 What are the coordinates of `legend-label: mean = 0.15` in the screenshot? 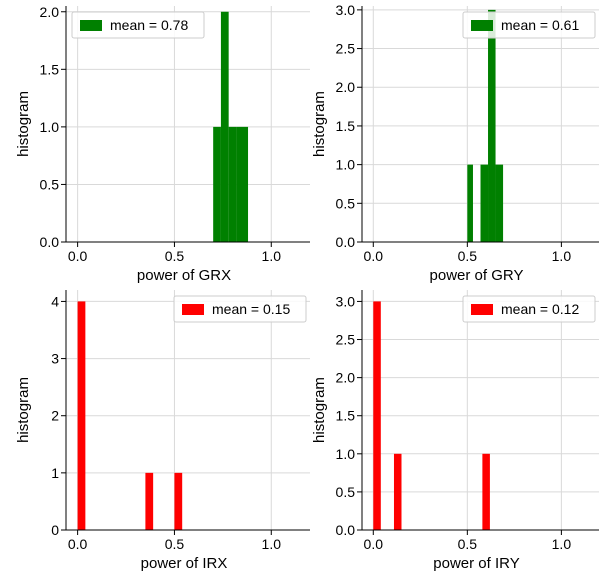 It's located at (251, 309).